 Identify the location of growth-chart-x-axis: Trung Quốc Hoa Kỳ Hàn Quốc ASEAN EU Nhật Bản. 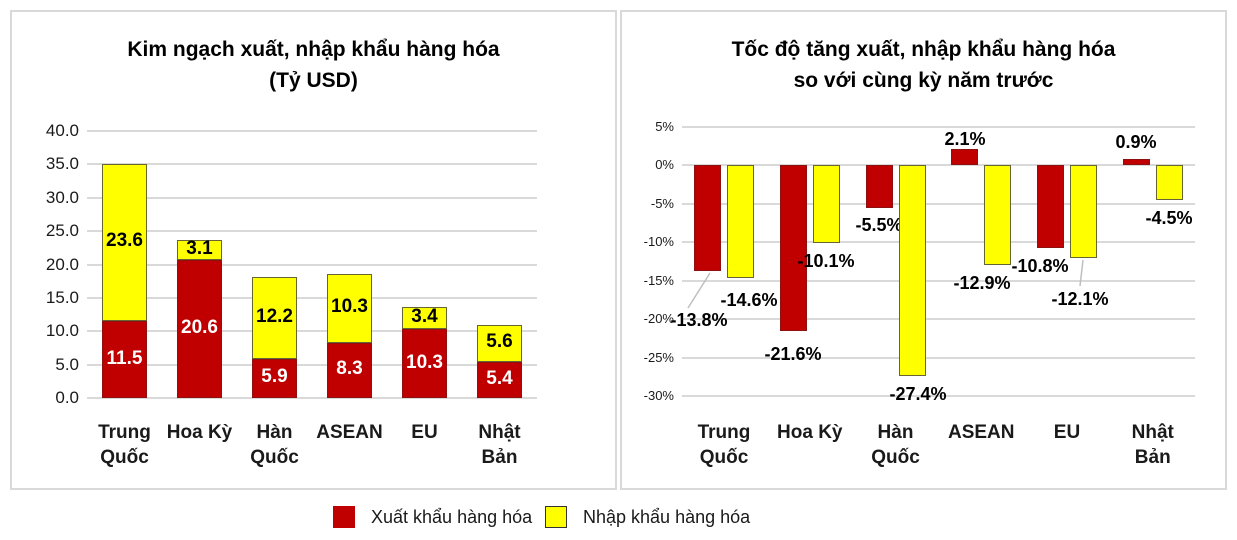
(923, 452).